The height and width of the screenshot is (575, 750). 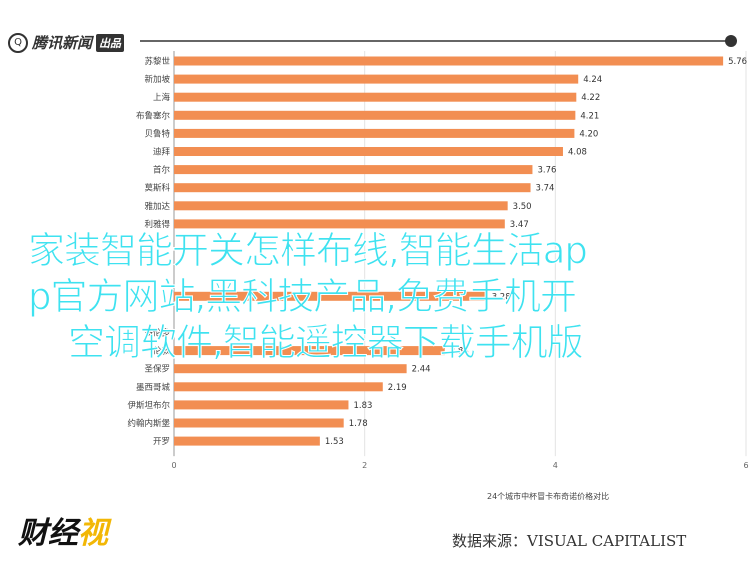 What do you see at coordinates (308, 251) in the screenshot?
I see `overlay-line-1: 家装智能开关怎样布线,智能生活ap` at bounding box center [308, 251].